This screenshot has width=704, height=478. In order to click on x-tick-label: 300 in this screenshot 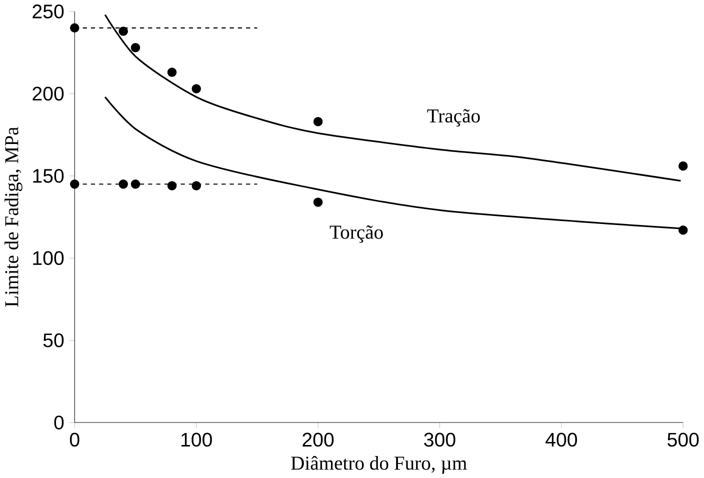, I will do `click(440, 439)`.